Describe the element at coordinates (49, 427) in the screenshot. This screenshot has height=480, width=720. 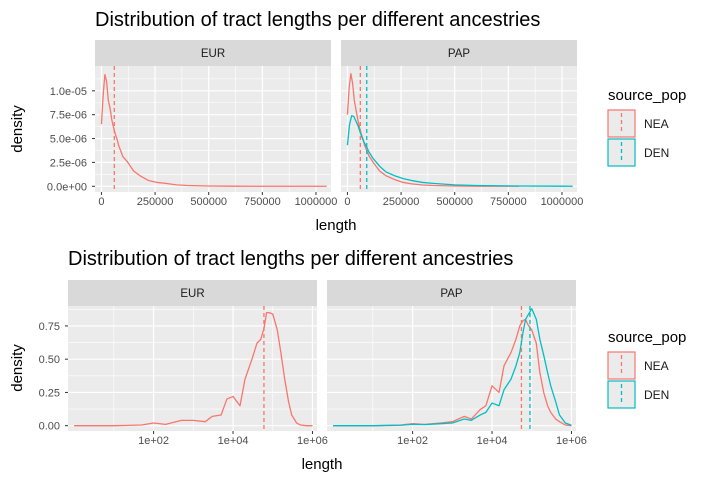
I see `y-tick-label: 0.00` at that location.